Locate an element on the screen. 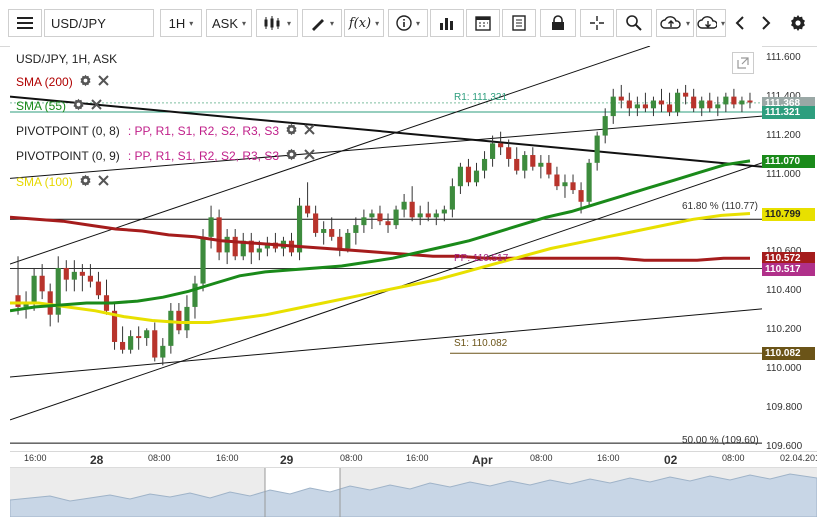  resistance-line is located at coordinates (386, 131).